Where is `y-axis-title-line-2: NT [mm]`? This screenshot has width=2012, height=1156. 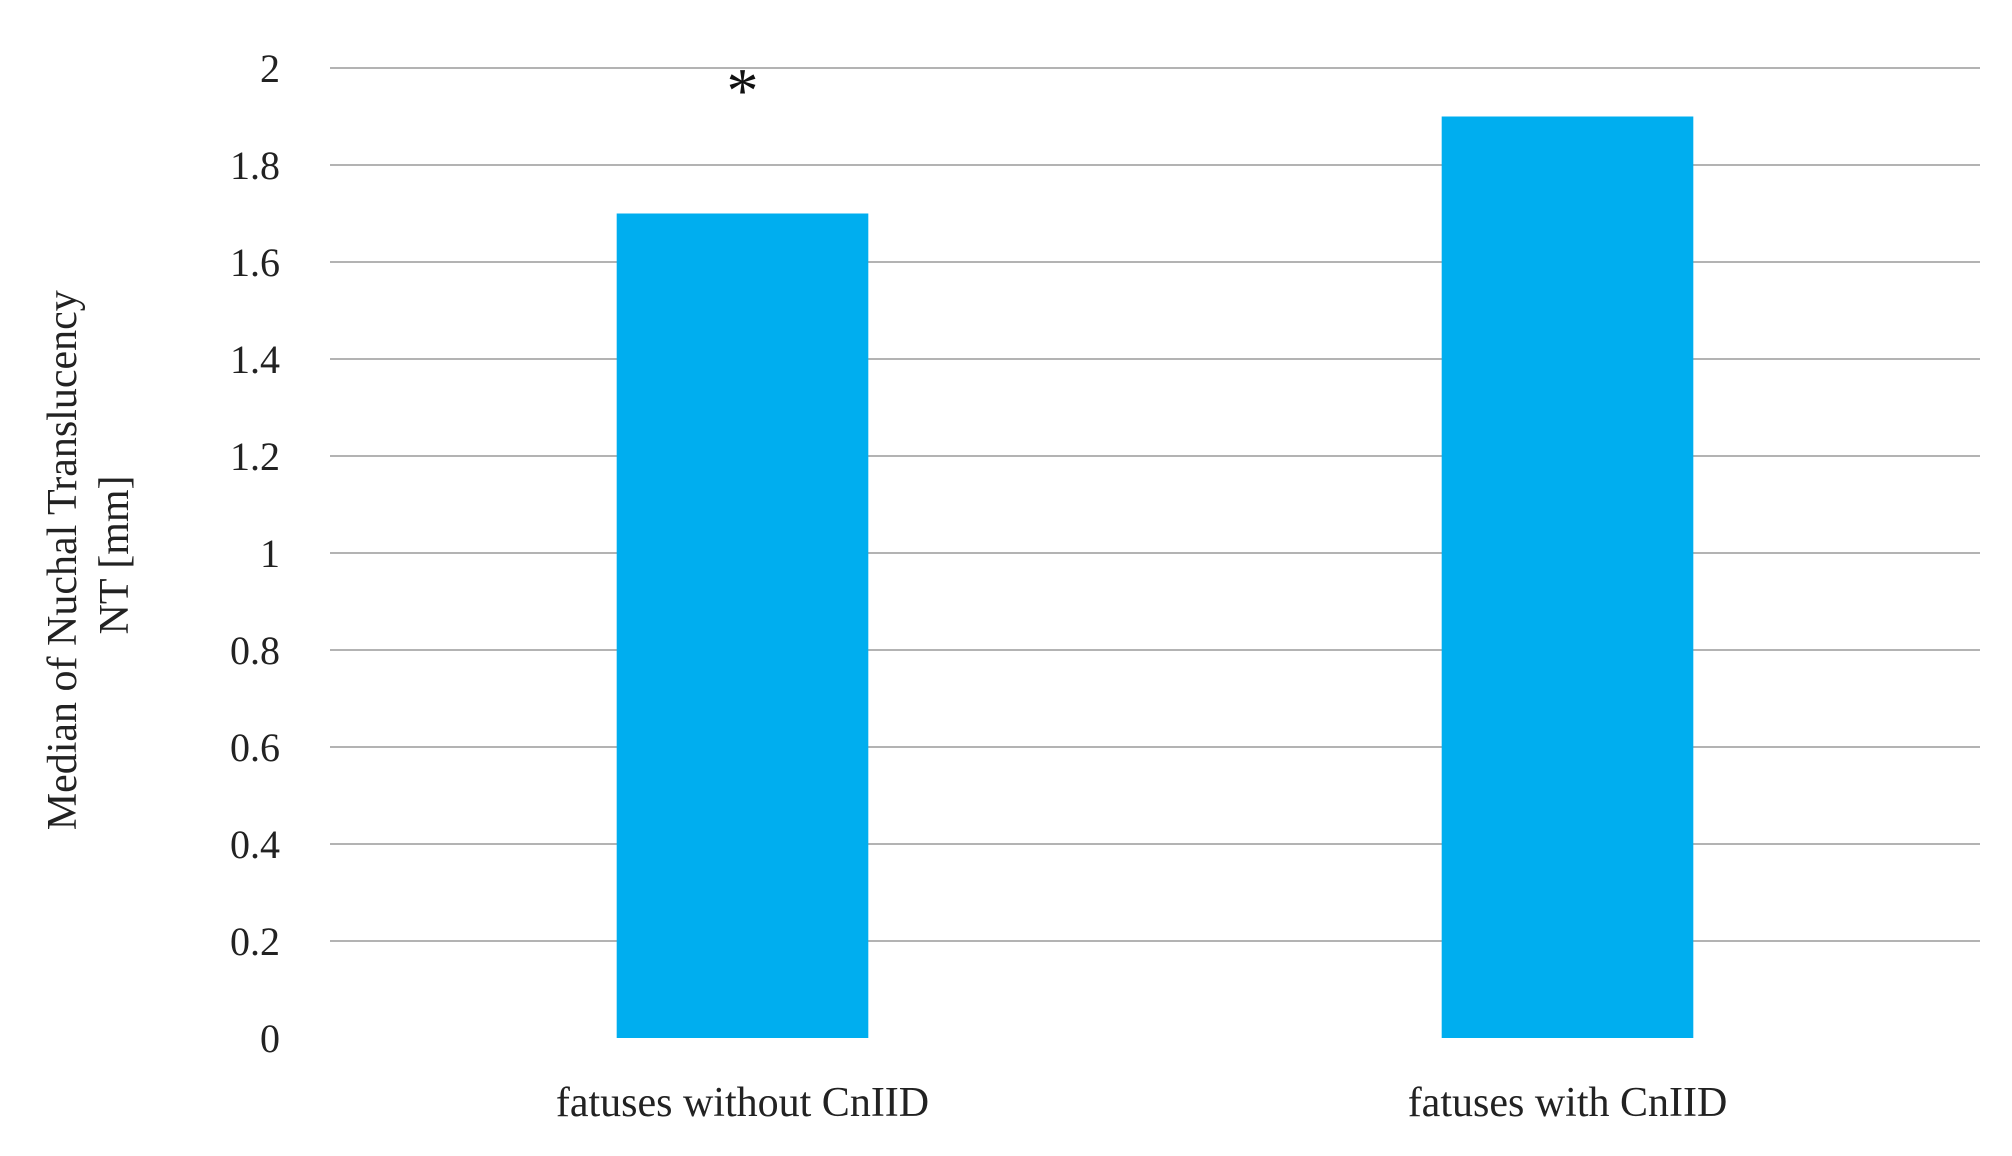
y-axis-title-line-2: NT [mm] is located at coordinates (115, 554).